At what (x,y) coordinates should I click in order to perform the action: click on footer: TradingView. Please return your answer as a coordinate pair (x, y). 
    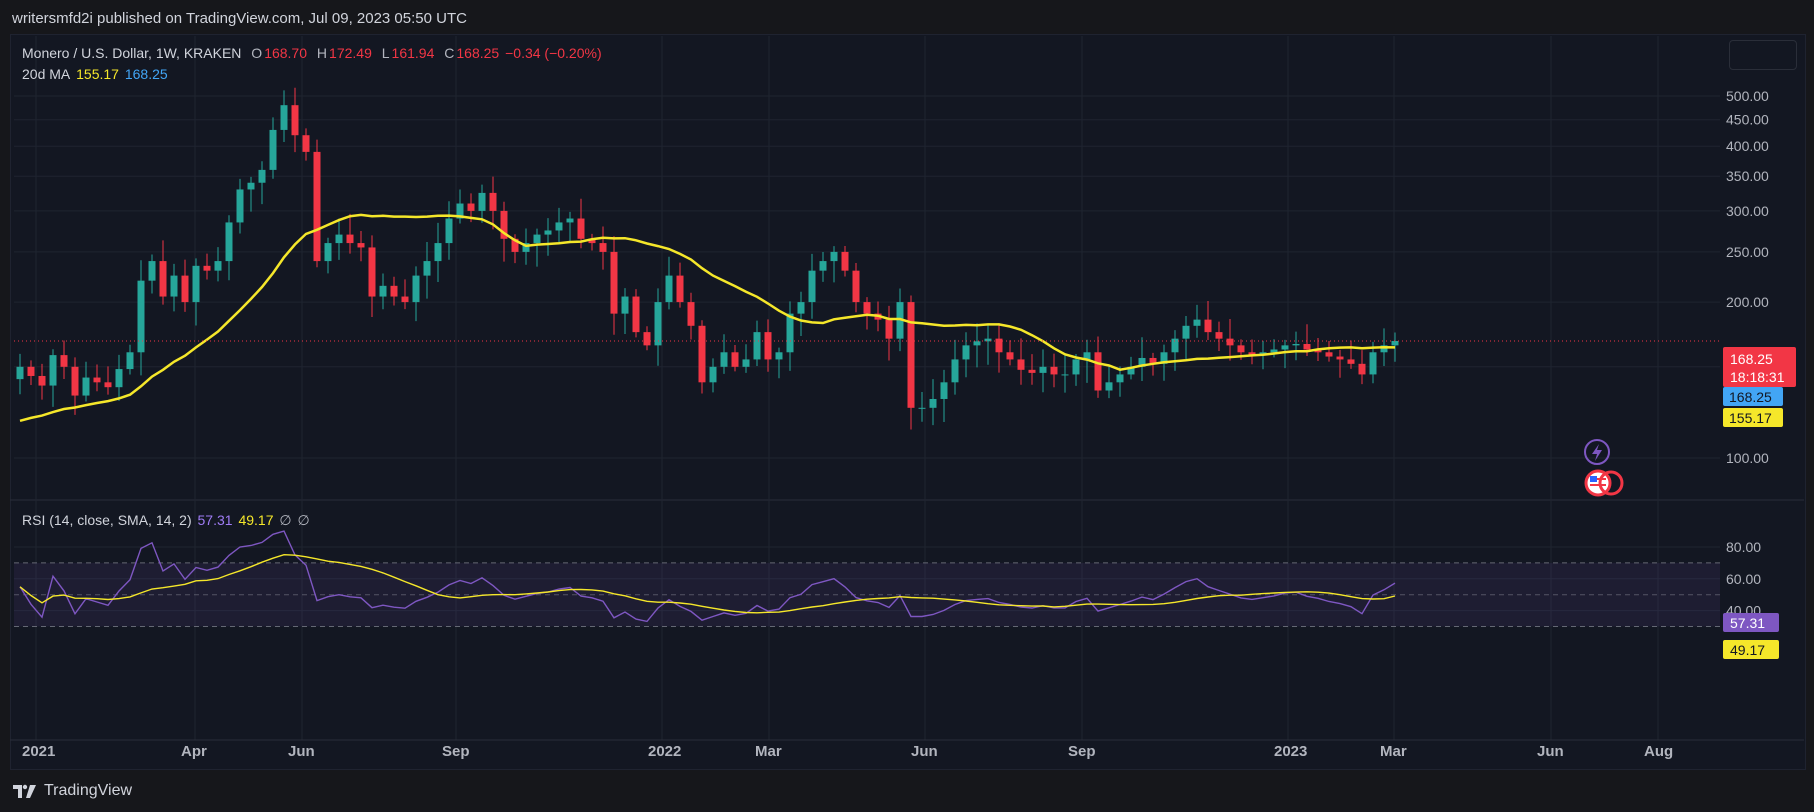
    Looking at the image, I should click on (72, 791).